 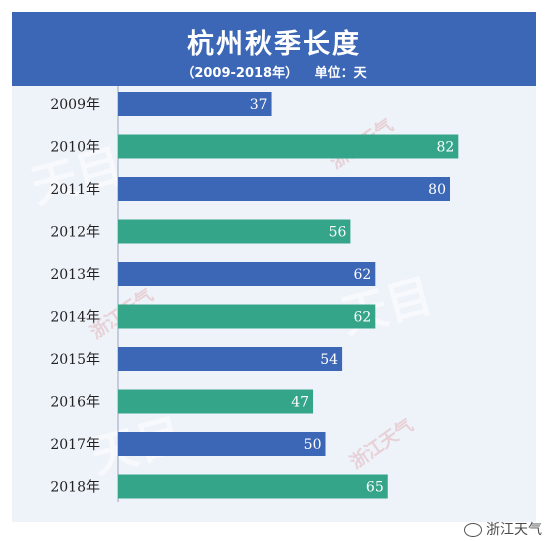 I want to click on category-tick-label: 2014年, so click(x=75, y=318).